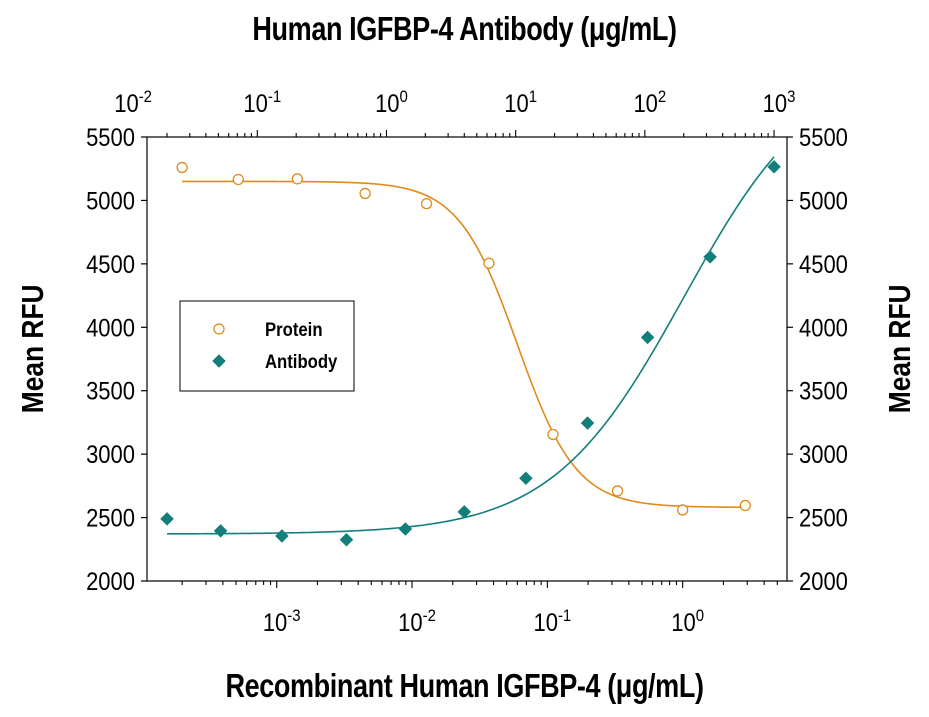 This screenshot has width=929, height=717. I want to click on bottom-x-tick-label: 10⁰, so click(687, 621).